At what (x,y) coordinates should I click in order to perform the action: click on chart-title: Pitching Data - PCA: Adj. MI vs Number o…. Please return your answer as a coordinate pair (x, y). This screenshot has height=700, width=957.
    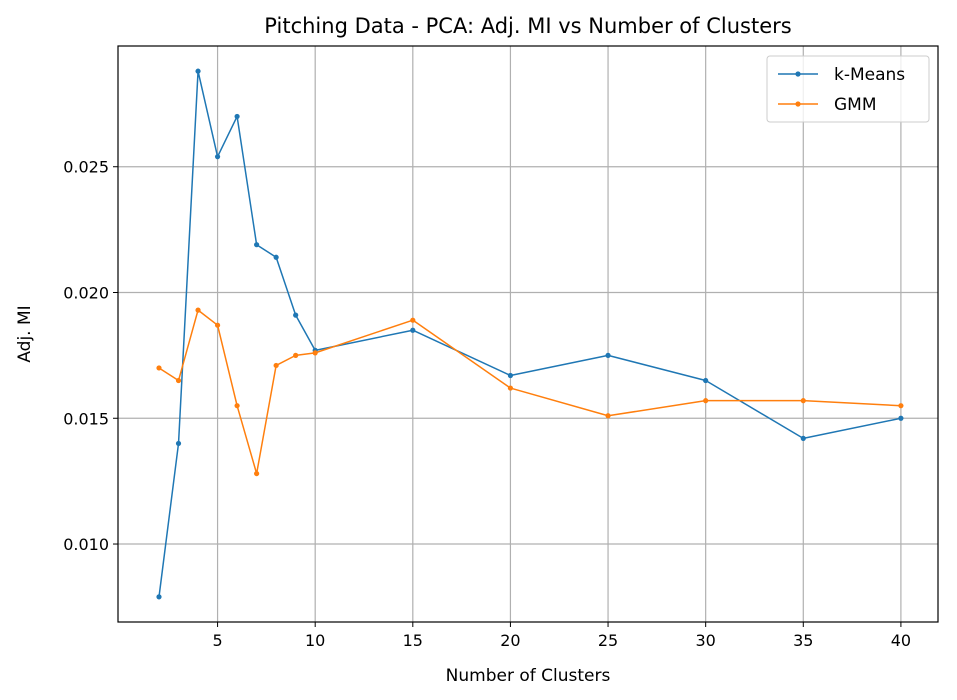
    Looking at the image, I should click on (527, 26).